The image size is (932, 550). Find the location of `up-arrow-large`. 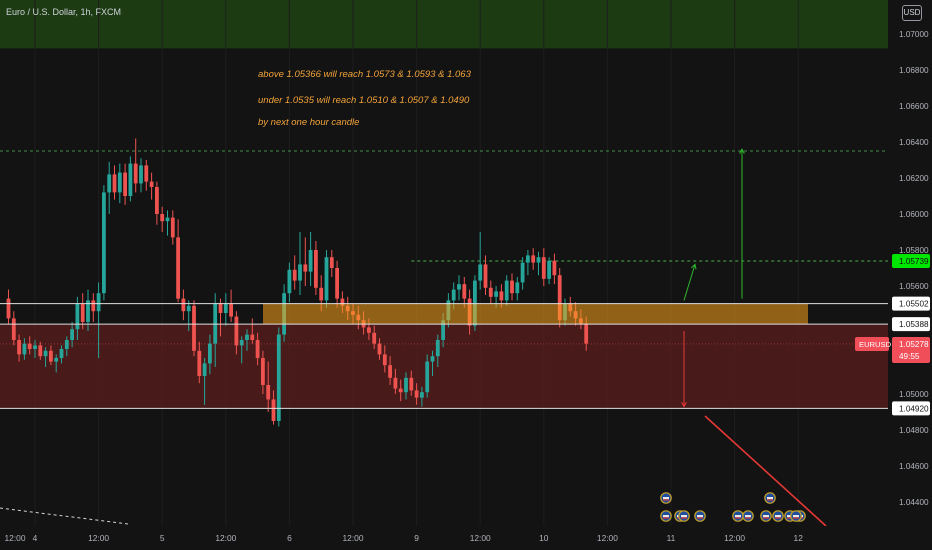

up-arrow-large is located at coordinates (742, 223).